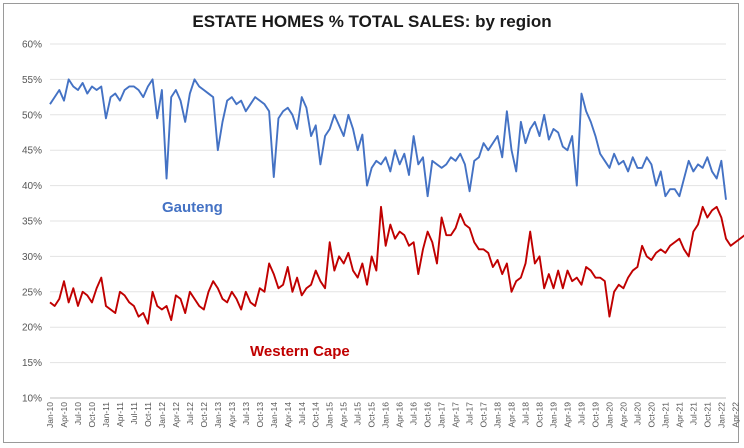  Describe the element at coordinates (316, 415) in the screenshot. I see `x-tick-label: Oct-14` at that location.